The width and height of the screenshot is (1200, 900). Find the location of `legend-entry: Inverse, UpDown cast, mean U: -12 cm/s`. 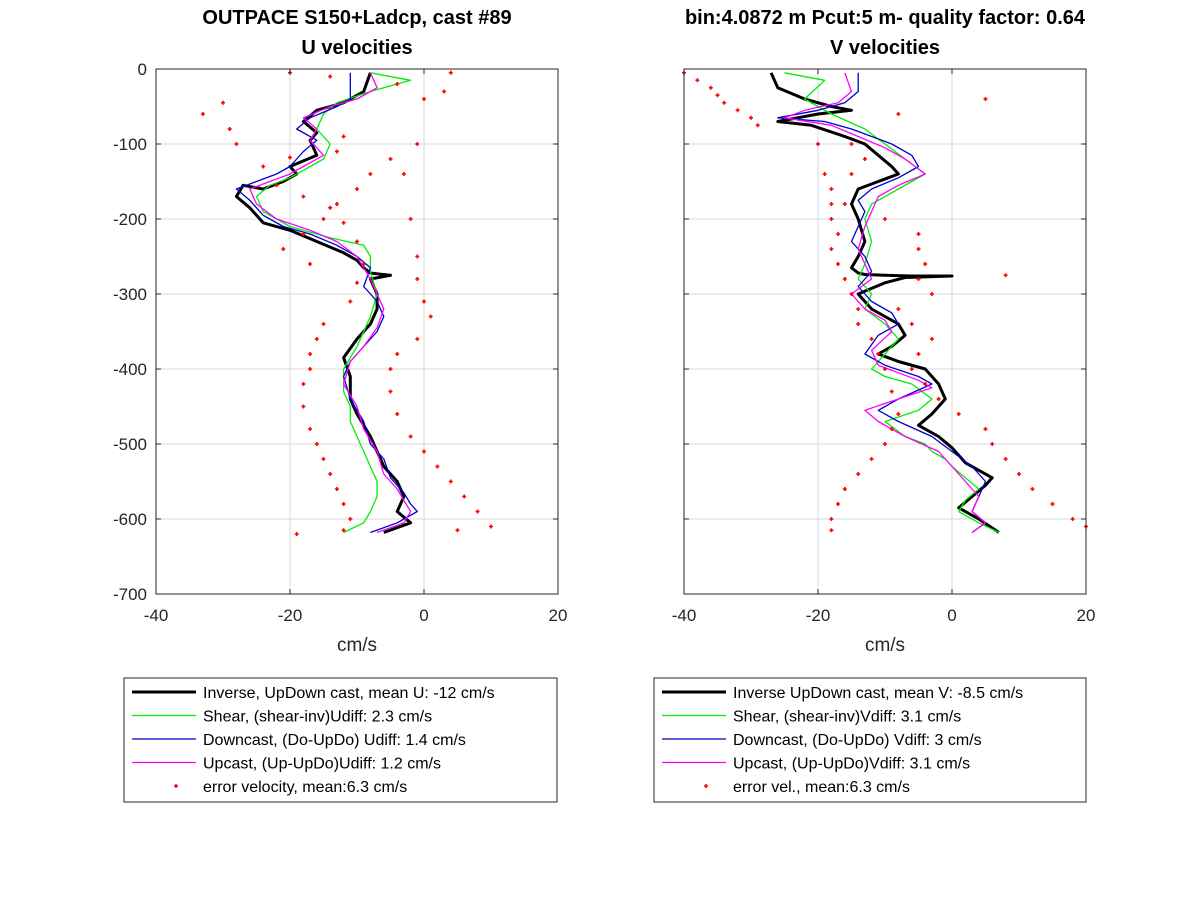

legend-entry: Inverse, UpDown cast, mean U: -12 cm/s is located at coordinates (349, 693).